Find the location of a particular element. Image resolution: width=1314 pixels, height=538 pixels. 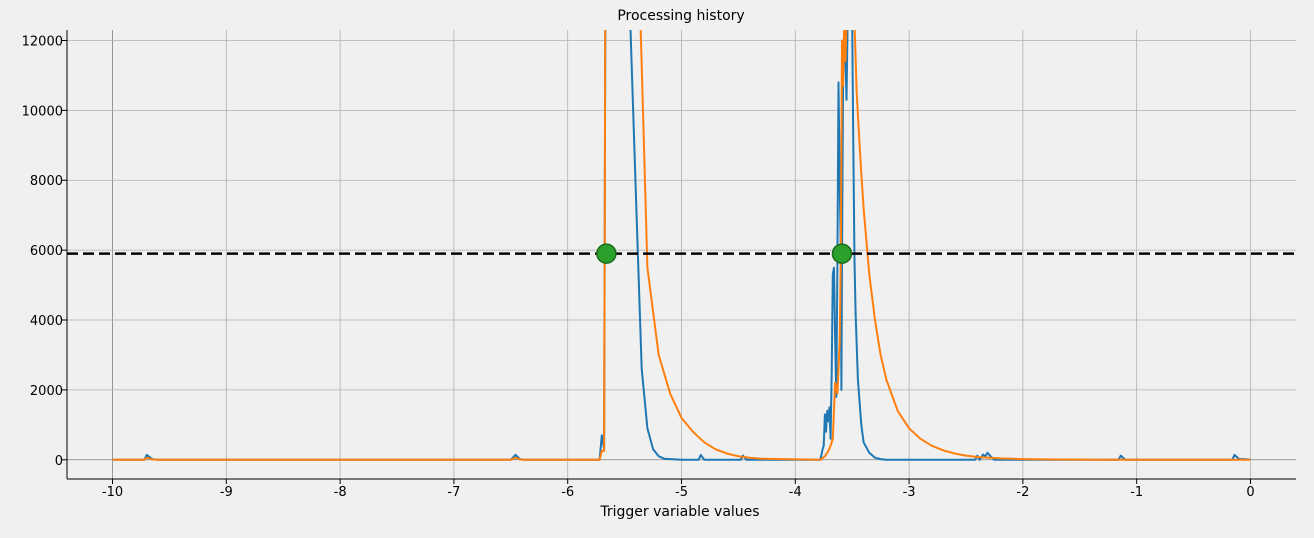

x-tick-label: -3 is located at coordinates (909, 492).